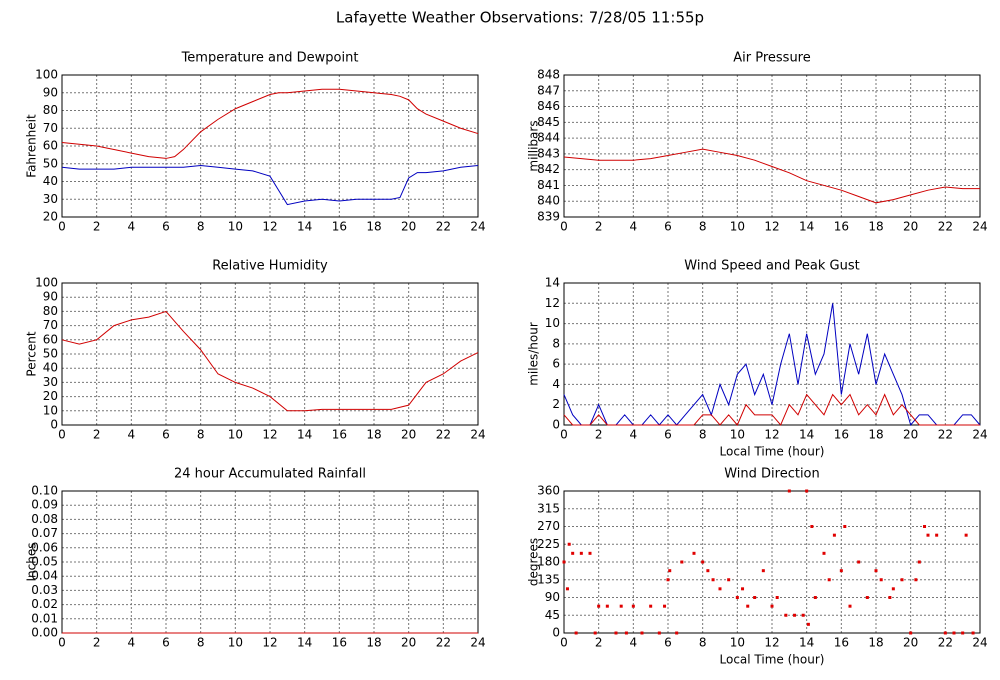  I want to click on y-tick-label: 135, so click(548, 579).